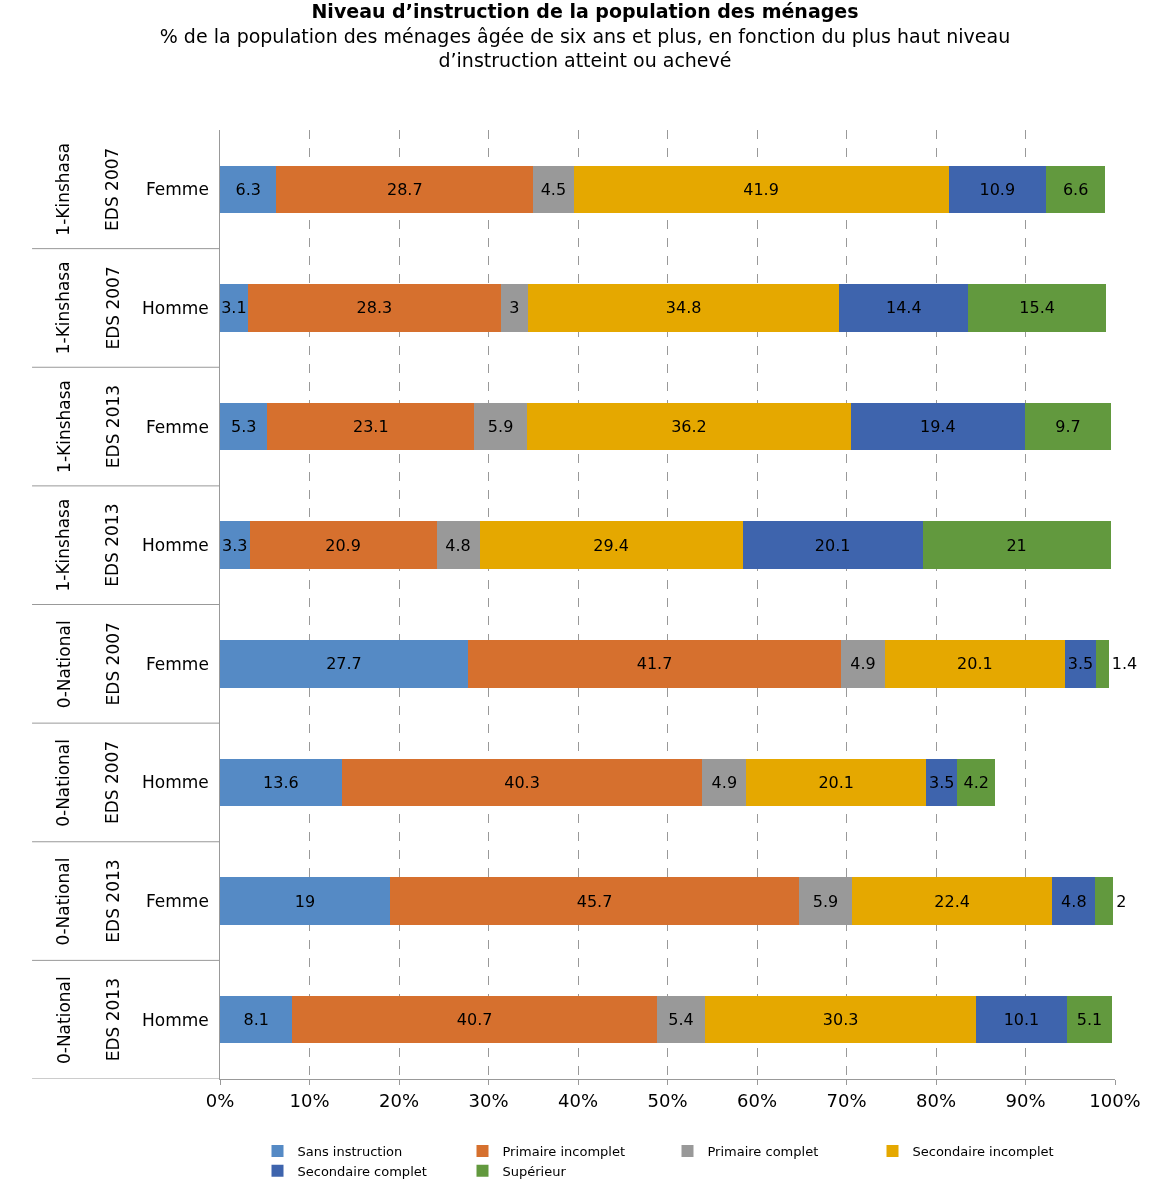 The height and width of the screenshot is (1198, 1170). I want to click on data-label: 22.4, so click(952, 901).